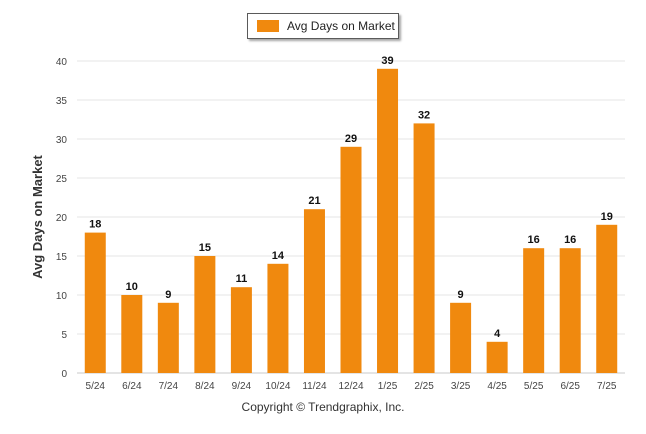 This screenshot has width=646, height=434. Describe the element at coordinates (534, 386) in the screenshot. I see `x-tick-label: 5/25` at that location.